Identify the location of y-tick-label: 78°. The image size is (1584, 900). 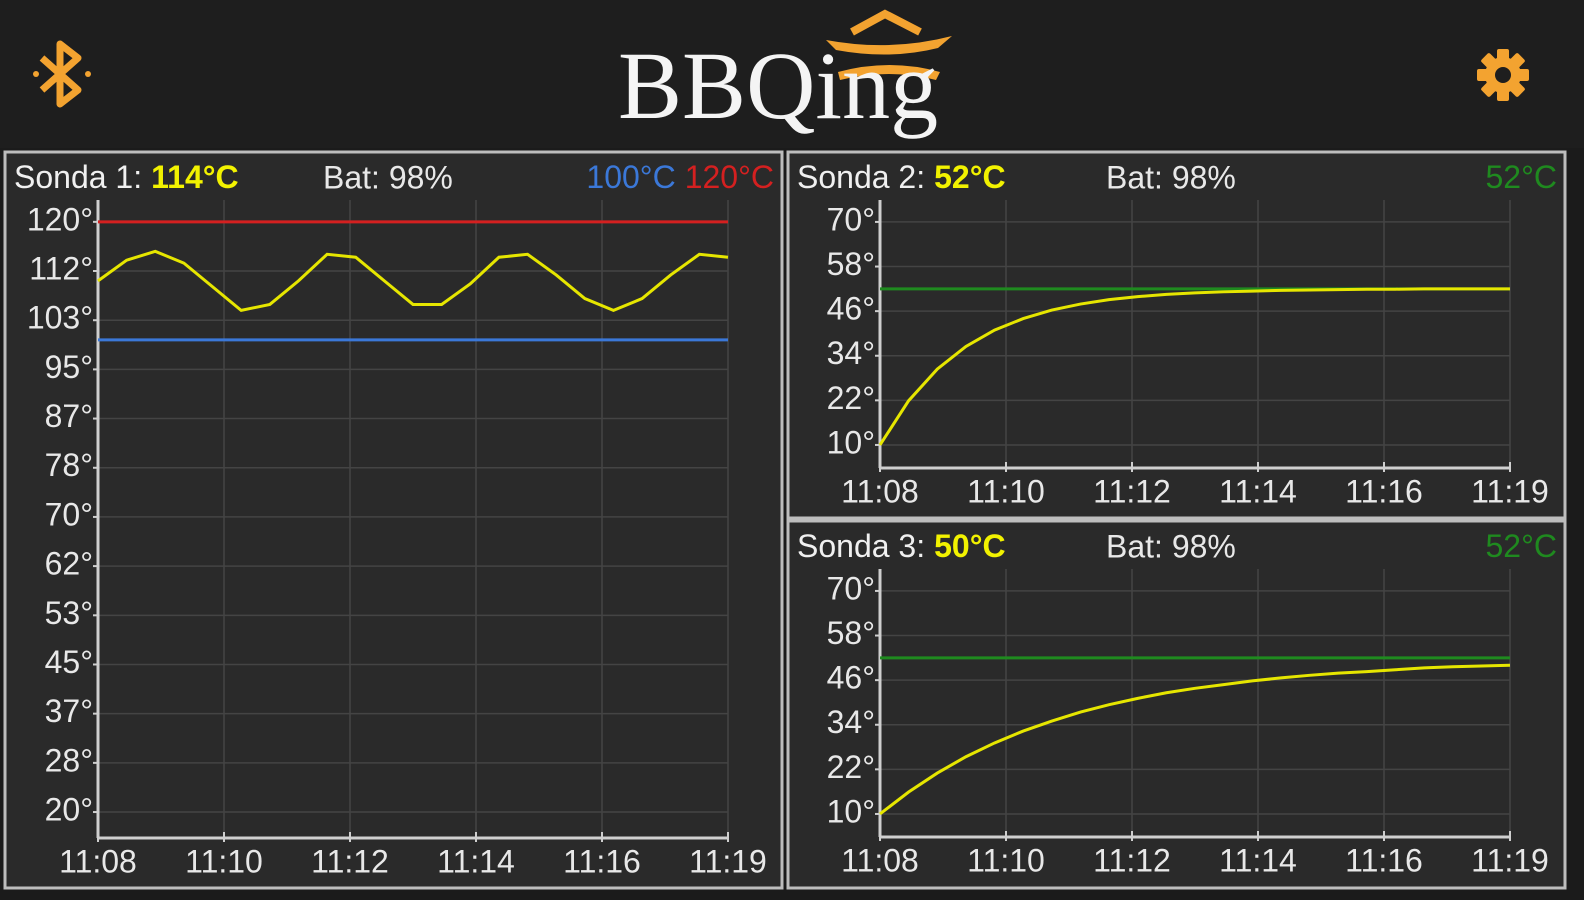
(69, 465).